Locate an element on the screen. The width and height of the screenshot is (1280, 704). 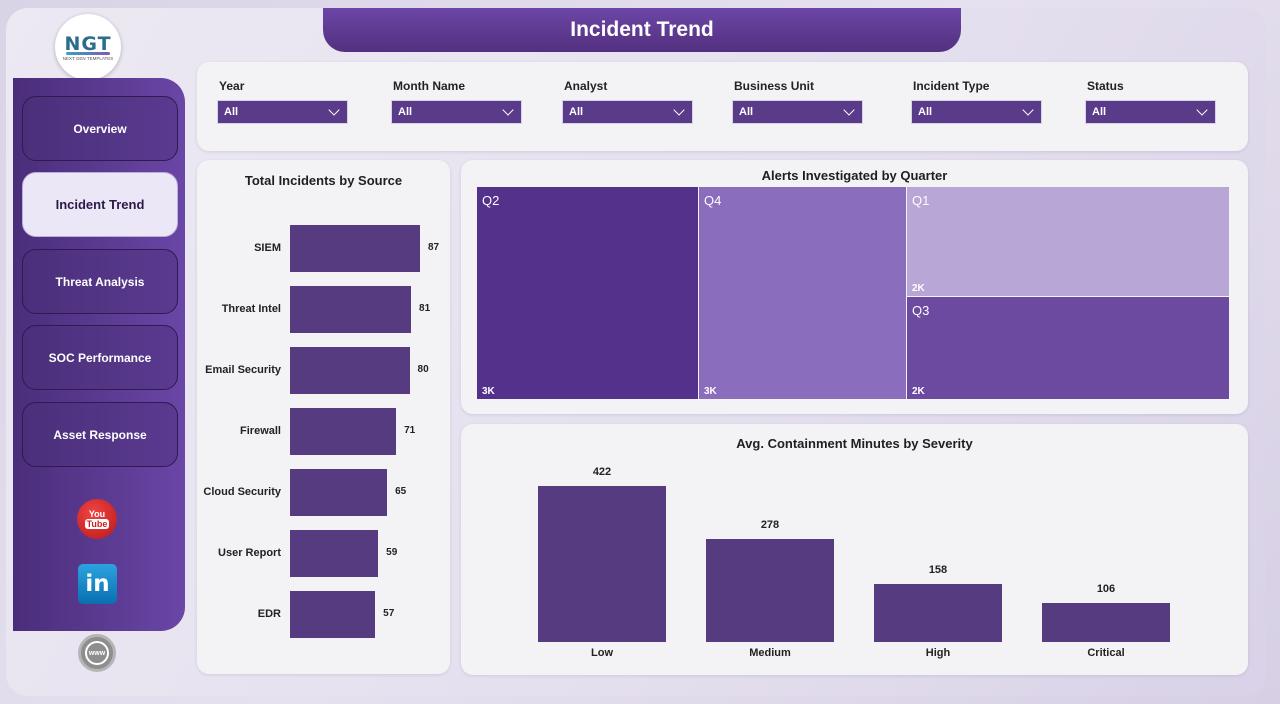
bar-label: Low is located at coordinates (602, 653).